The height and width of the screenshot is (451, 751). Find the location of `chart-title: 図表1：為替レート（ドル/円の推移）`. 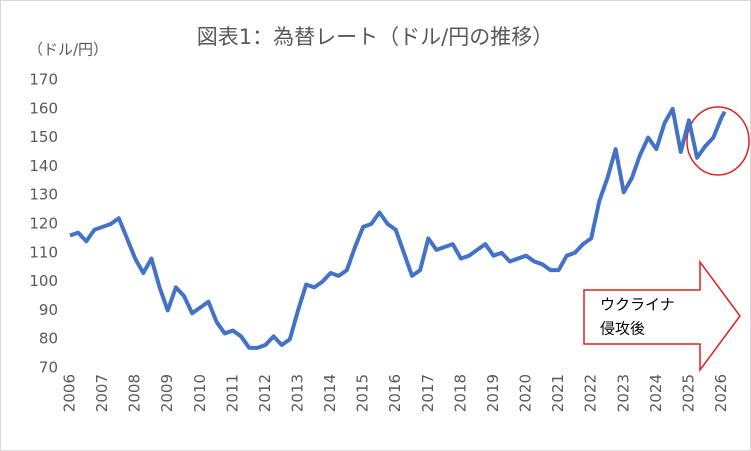

chart-title: 図表1：為替レート（ドル/円の推移） is located at coordinates (375, 37).